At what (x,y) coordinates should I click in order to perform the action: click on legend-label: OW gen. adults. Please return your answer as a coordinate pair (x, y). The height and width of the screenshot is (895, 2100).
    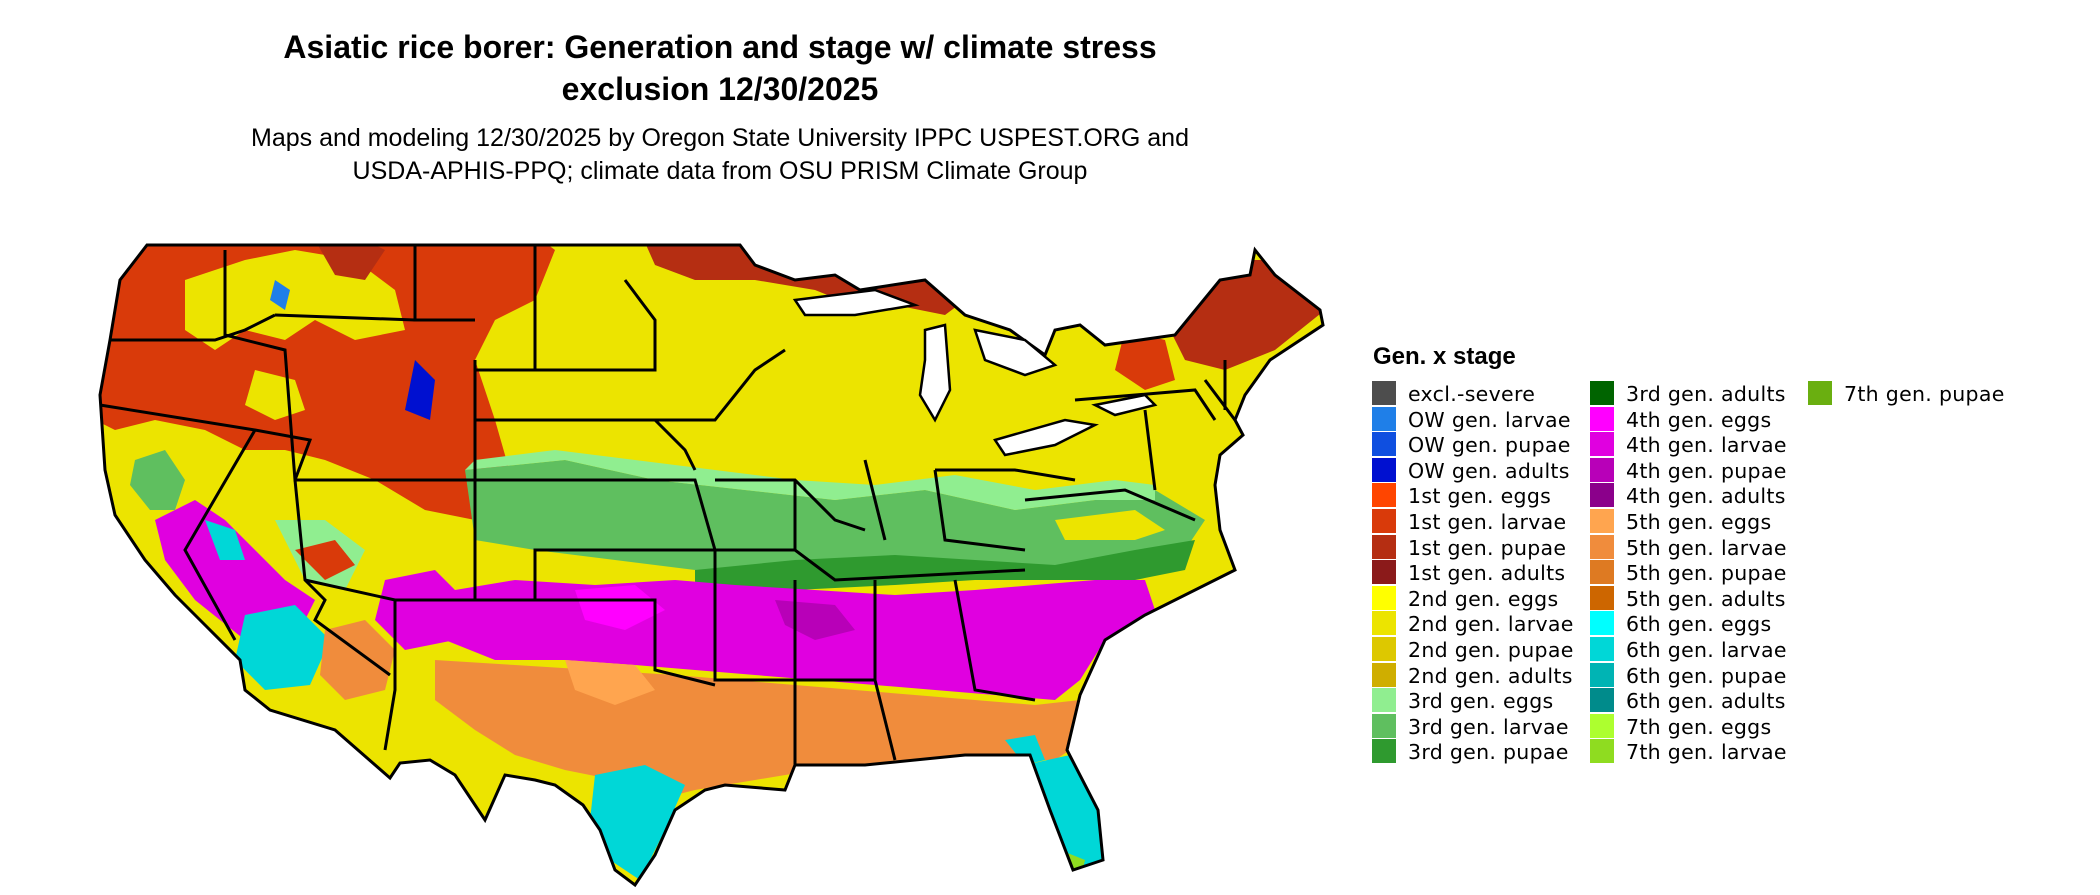
    Looking at the image, I should click on (1489, 470).